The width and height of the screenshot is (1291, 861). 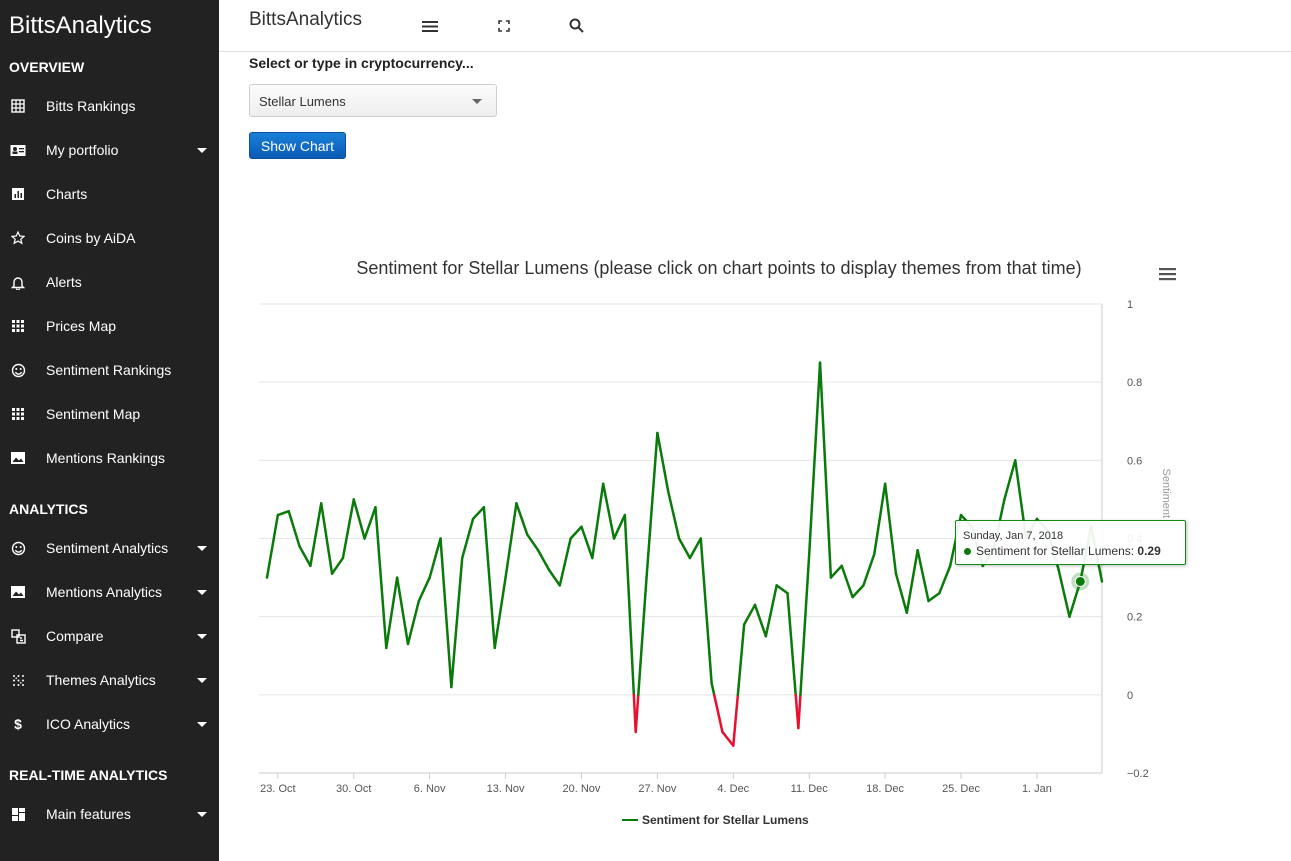 What do you see at coordinates (18, 282) in the screenshot?
I see `bell-icon` at bounding box center [18, 282].